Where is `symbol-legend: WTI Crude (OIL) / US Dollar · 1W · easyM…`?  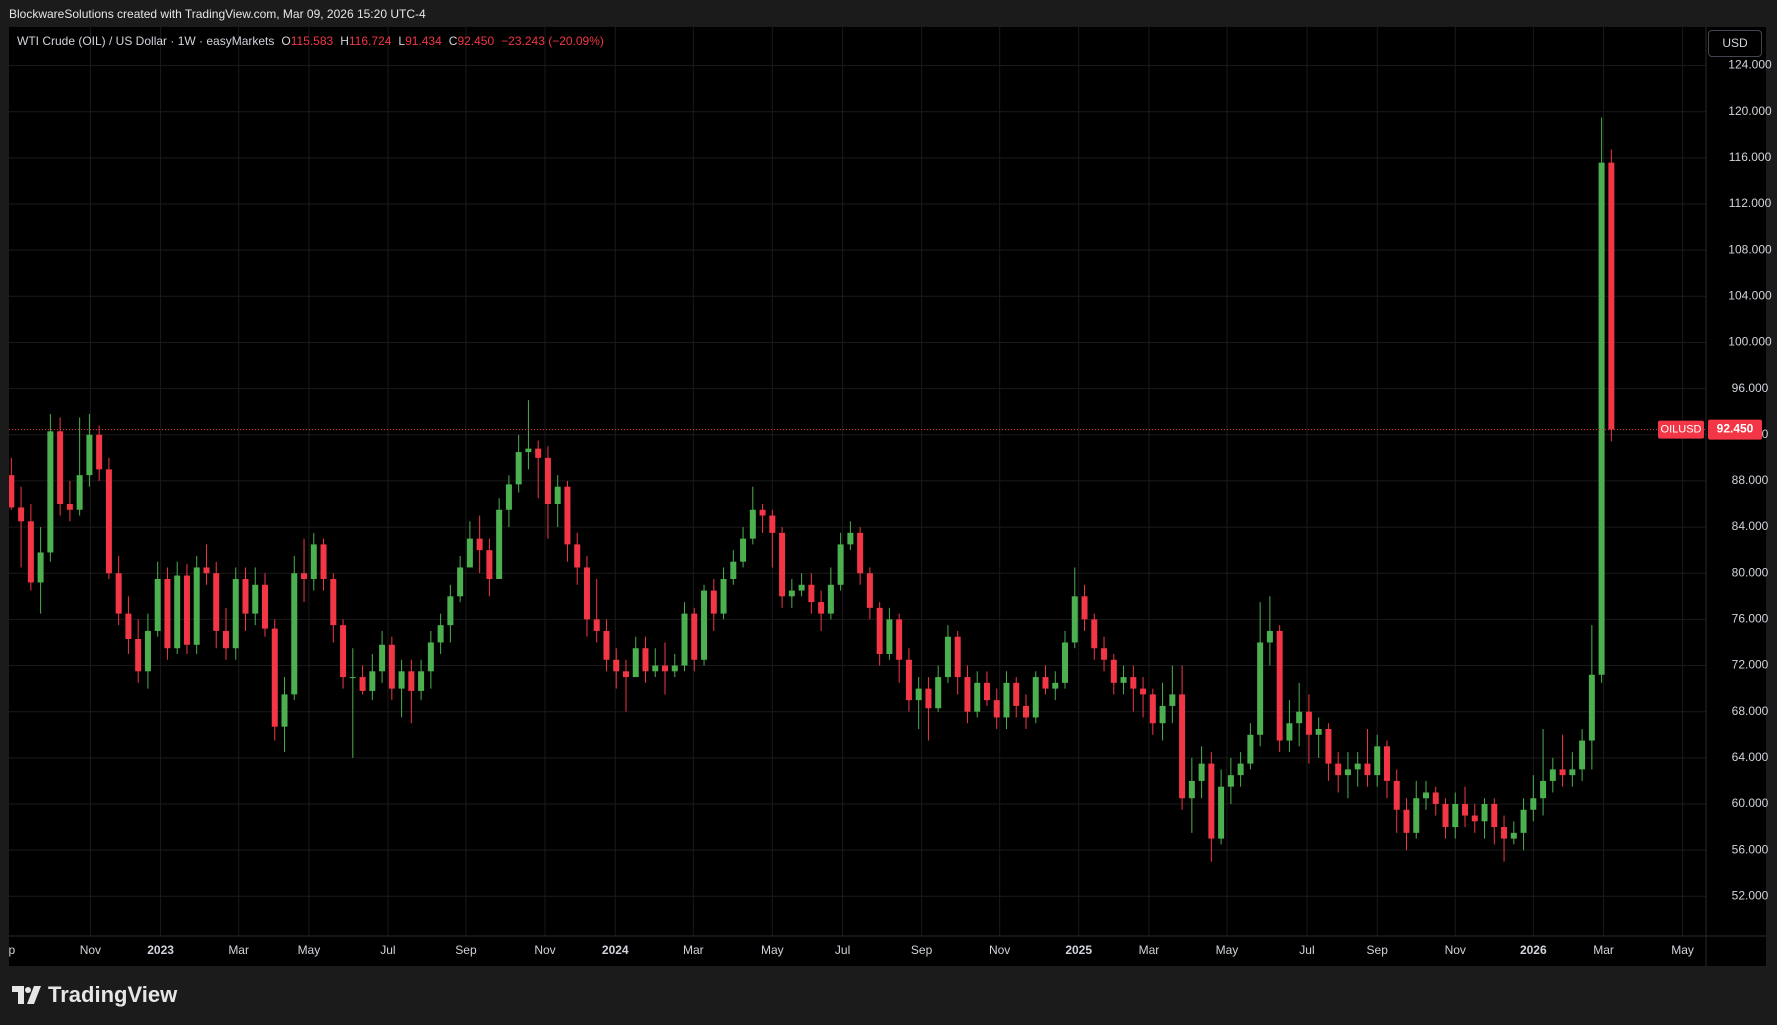
symbol-legend: WTI Crude (OIL) / US Dollar · 1W · easyM… is located at coordinates (310, 41).